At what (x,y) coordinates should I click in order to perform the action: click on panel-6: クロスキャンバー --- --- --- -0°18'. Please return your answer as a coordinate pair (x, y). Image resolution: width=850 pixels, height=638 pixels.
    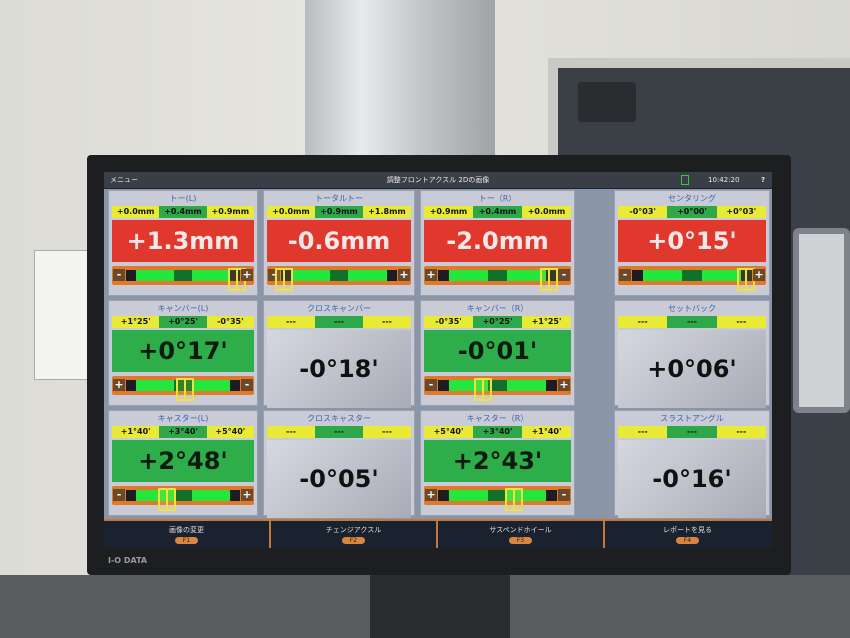
    Looking at the image, I should click on (339, 354).